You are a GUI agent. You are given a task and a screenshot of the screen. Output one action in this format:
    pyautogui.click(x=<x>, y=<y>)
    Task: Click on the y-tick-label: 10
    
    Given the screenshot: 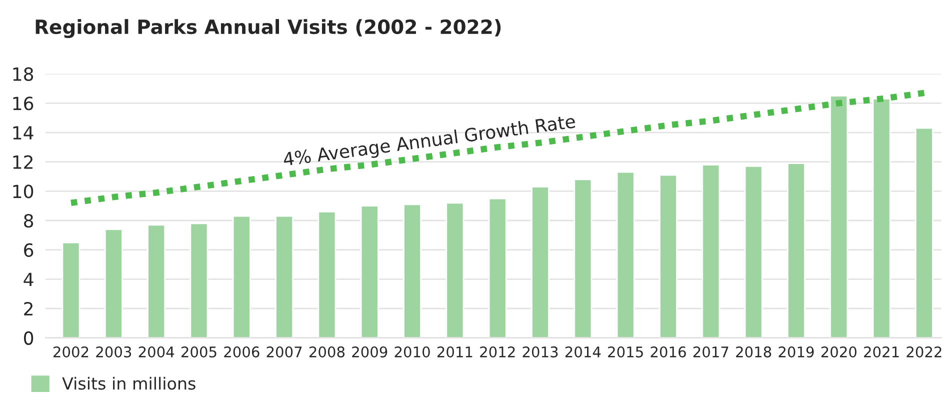 What is the action you would take?
    pyautogui.click(x=23, y=191)
    